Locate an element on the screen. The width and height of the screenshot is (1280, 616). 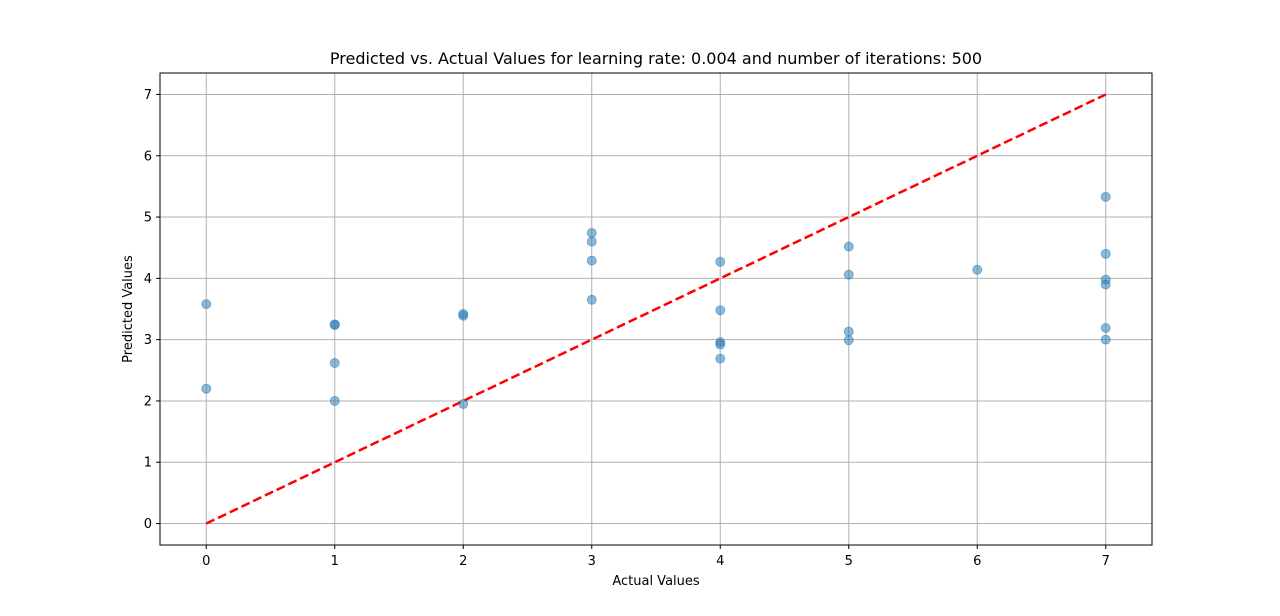
y-tick-label: 6 is located at coordinates (148, 156).